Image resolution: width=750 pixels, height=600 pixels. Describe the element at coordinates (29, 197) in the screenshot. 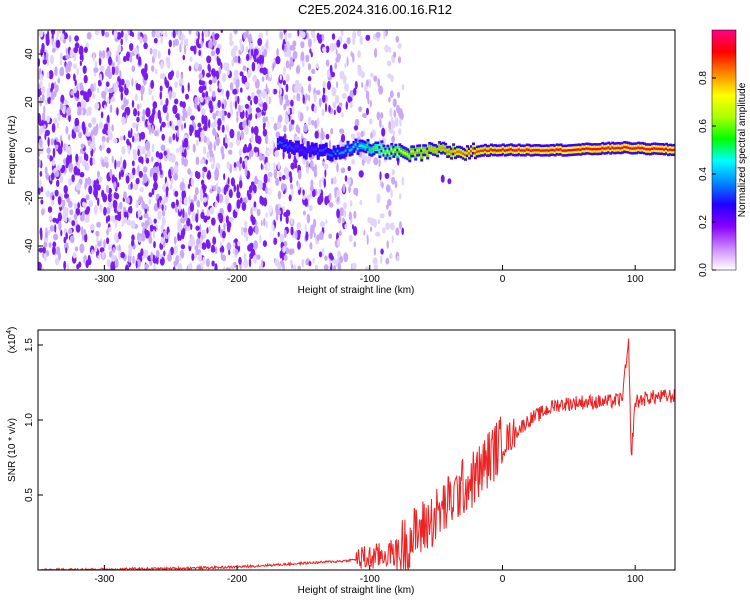

I see `y-tick-label: -20` at that location.